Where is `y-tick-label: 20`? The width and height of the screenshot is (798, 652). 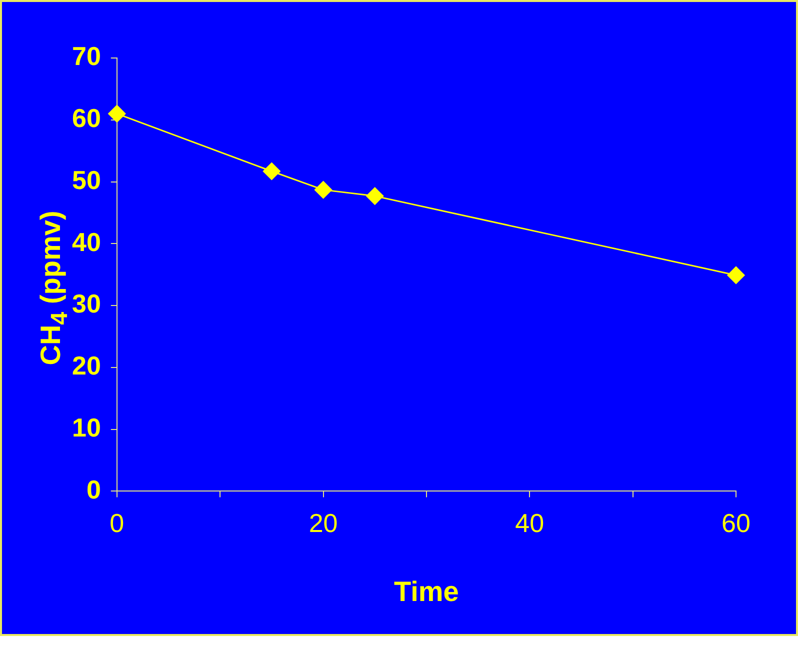 y-tick-label: 20 is located at coordinates (86, 365).